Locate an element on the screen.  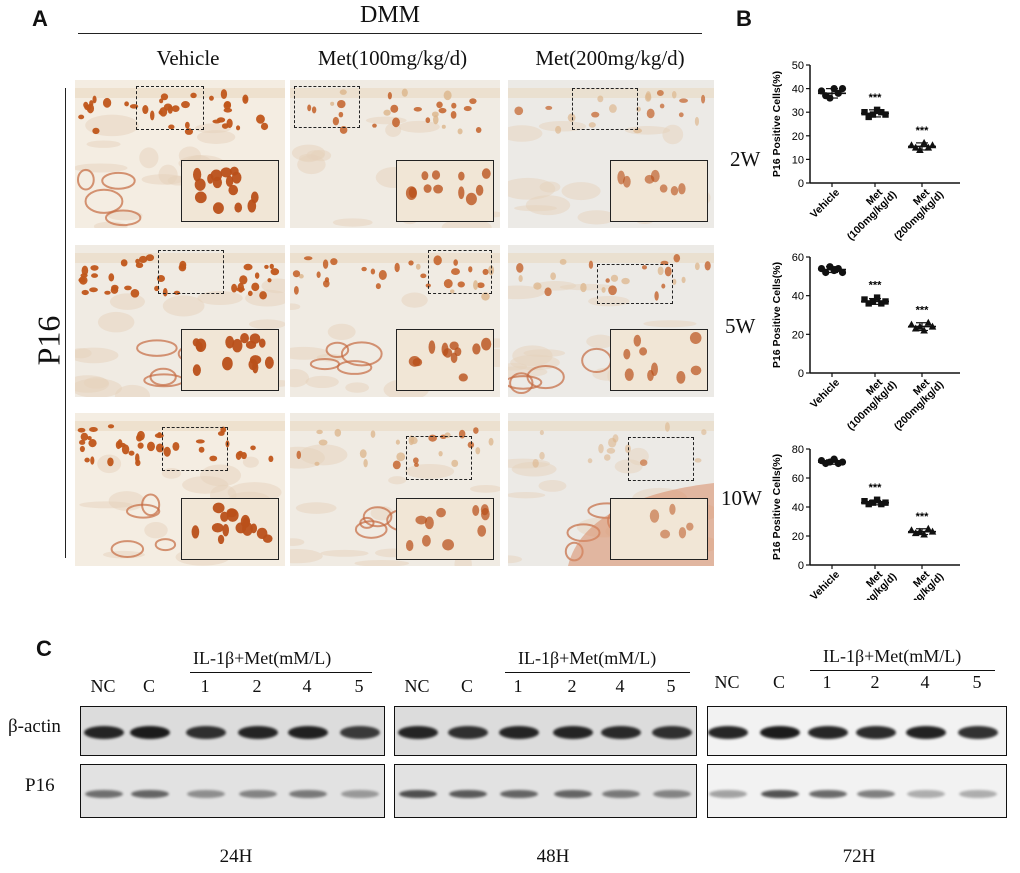
blot-strip-p16 is located at coordinates (232, 791).